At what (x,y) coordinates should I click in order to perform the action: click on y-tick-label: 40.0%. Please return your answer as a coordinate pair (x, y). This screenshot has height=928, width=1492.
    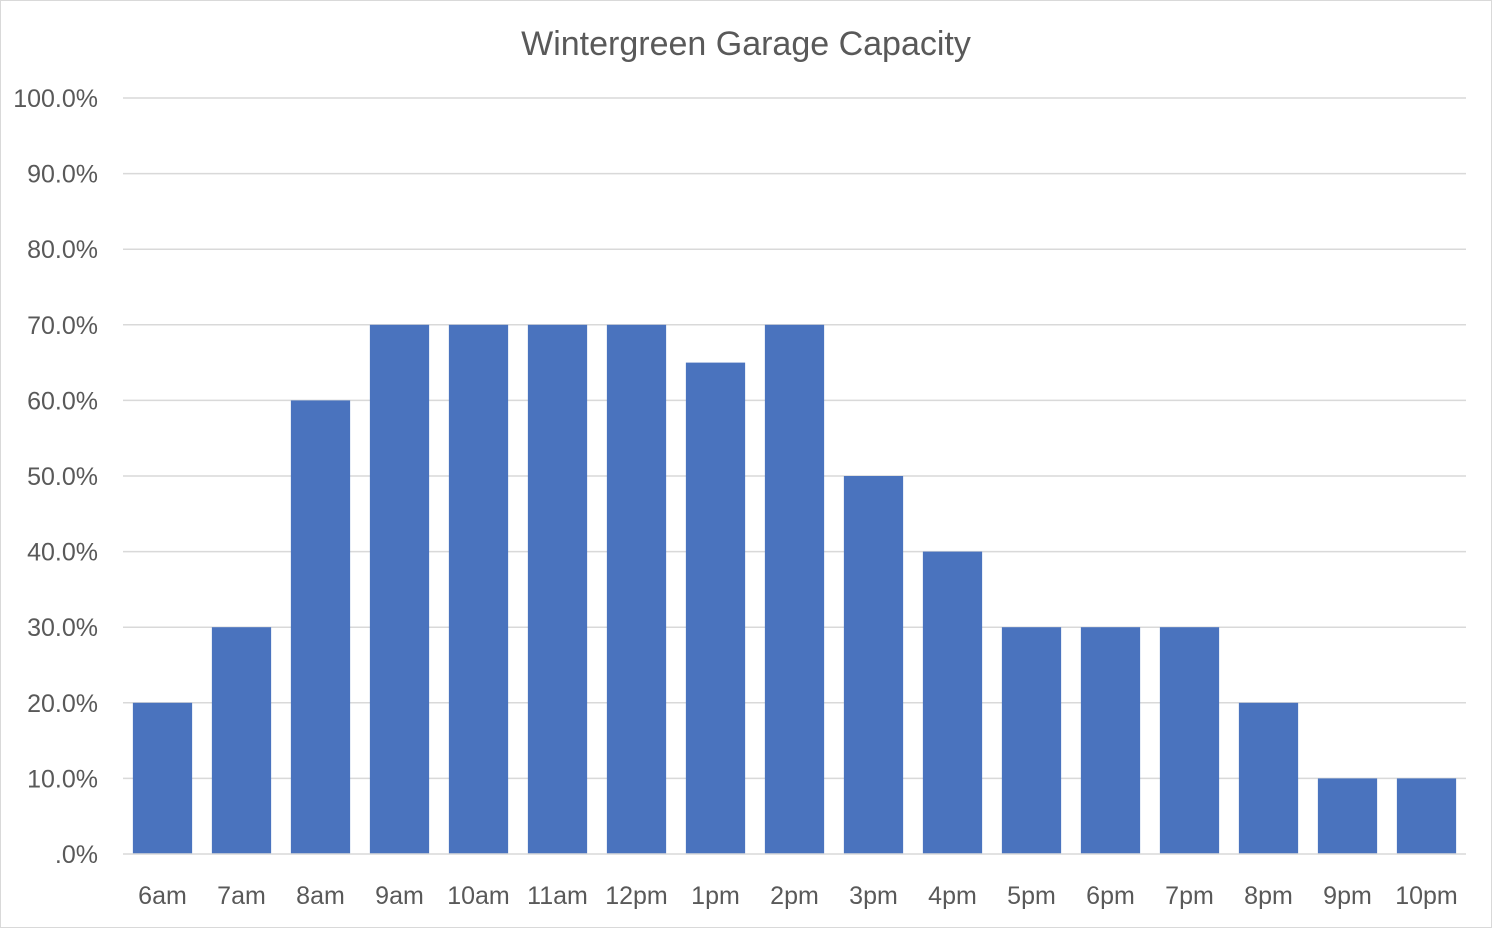
    Looking at the image, I should click on (62, 553).